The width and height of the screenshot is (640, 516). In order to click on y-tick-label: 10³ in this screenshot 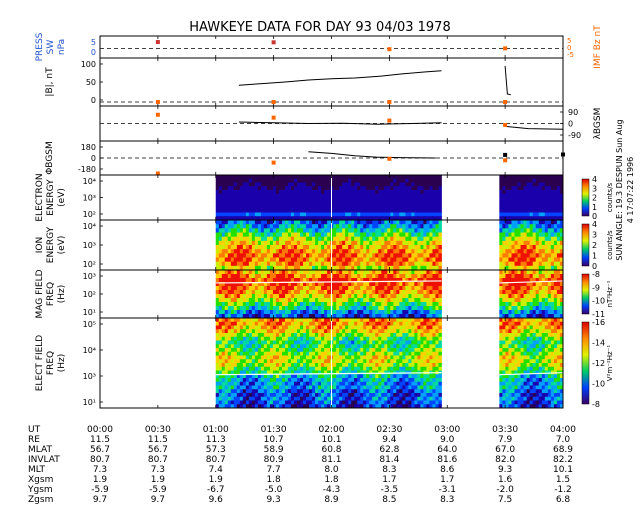, I will do `click(89, 245)`.